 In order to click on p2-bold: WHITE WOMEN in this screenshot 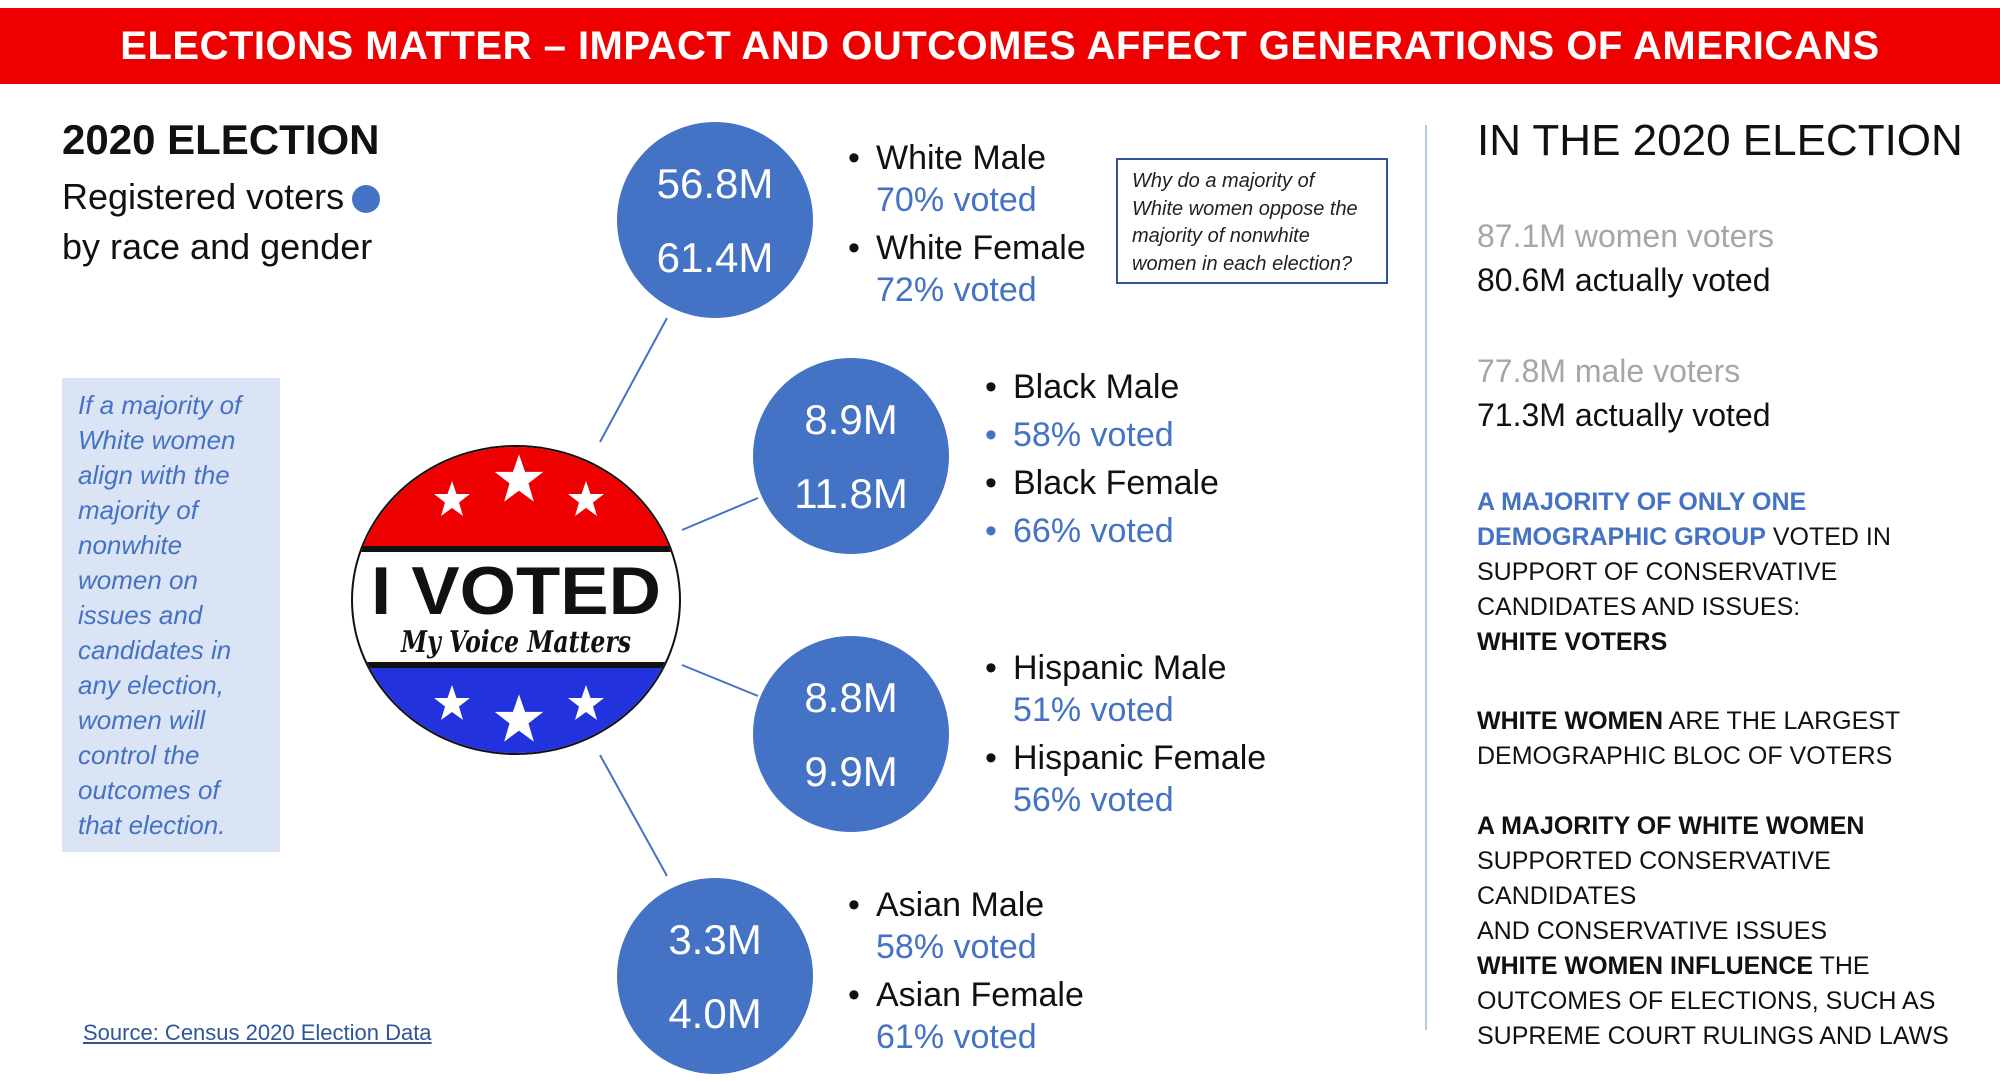, I will do `click(1570, 721)`.